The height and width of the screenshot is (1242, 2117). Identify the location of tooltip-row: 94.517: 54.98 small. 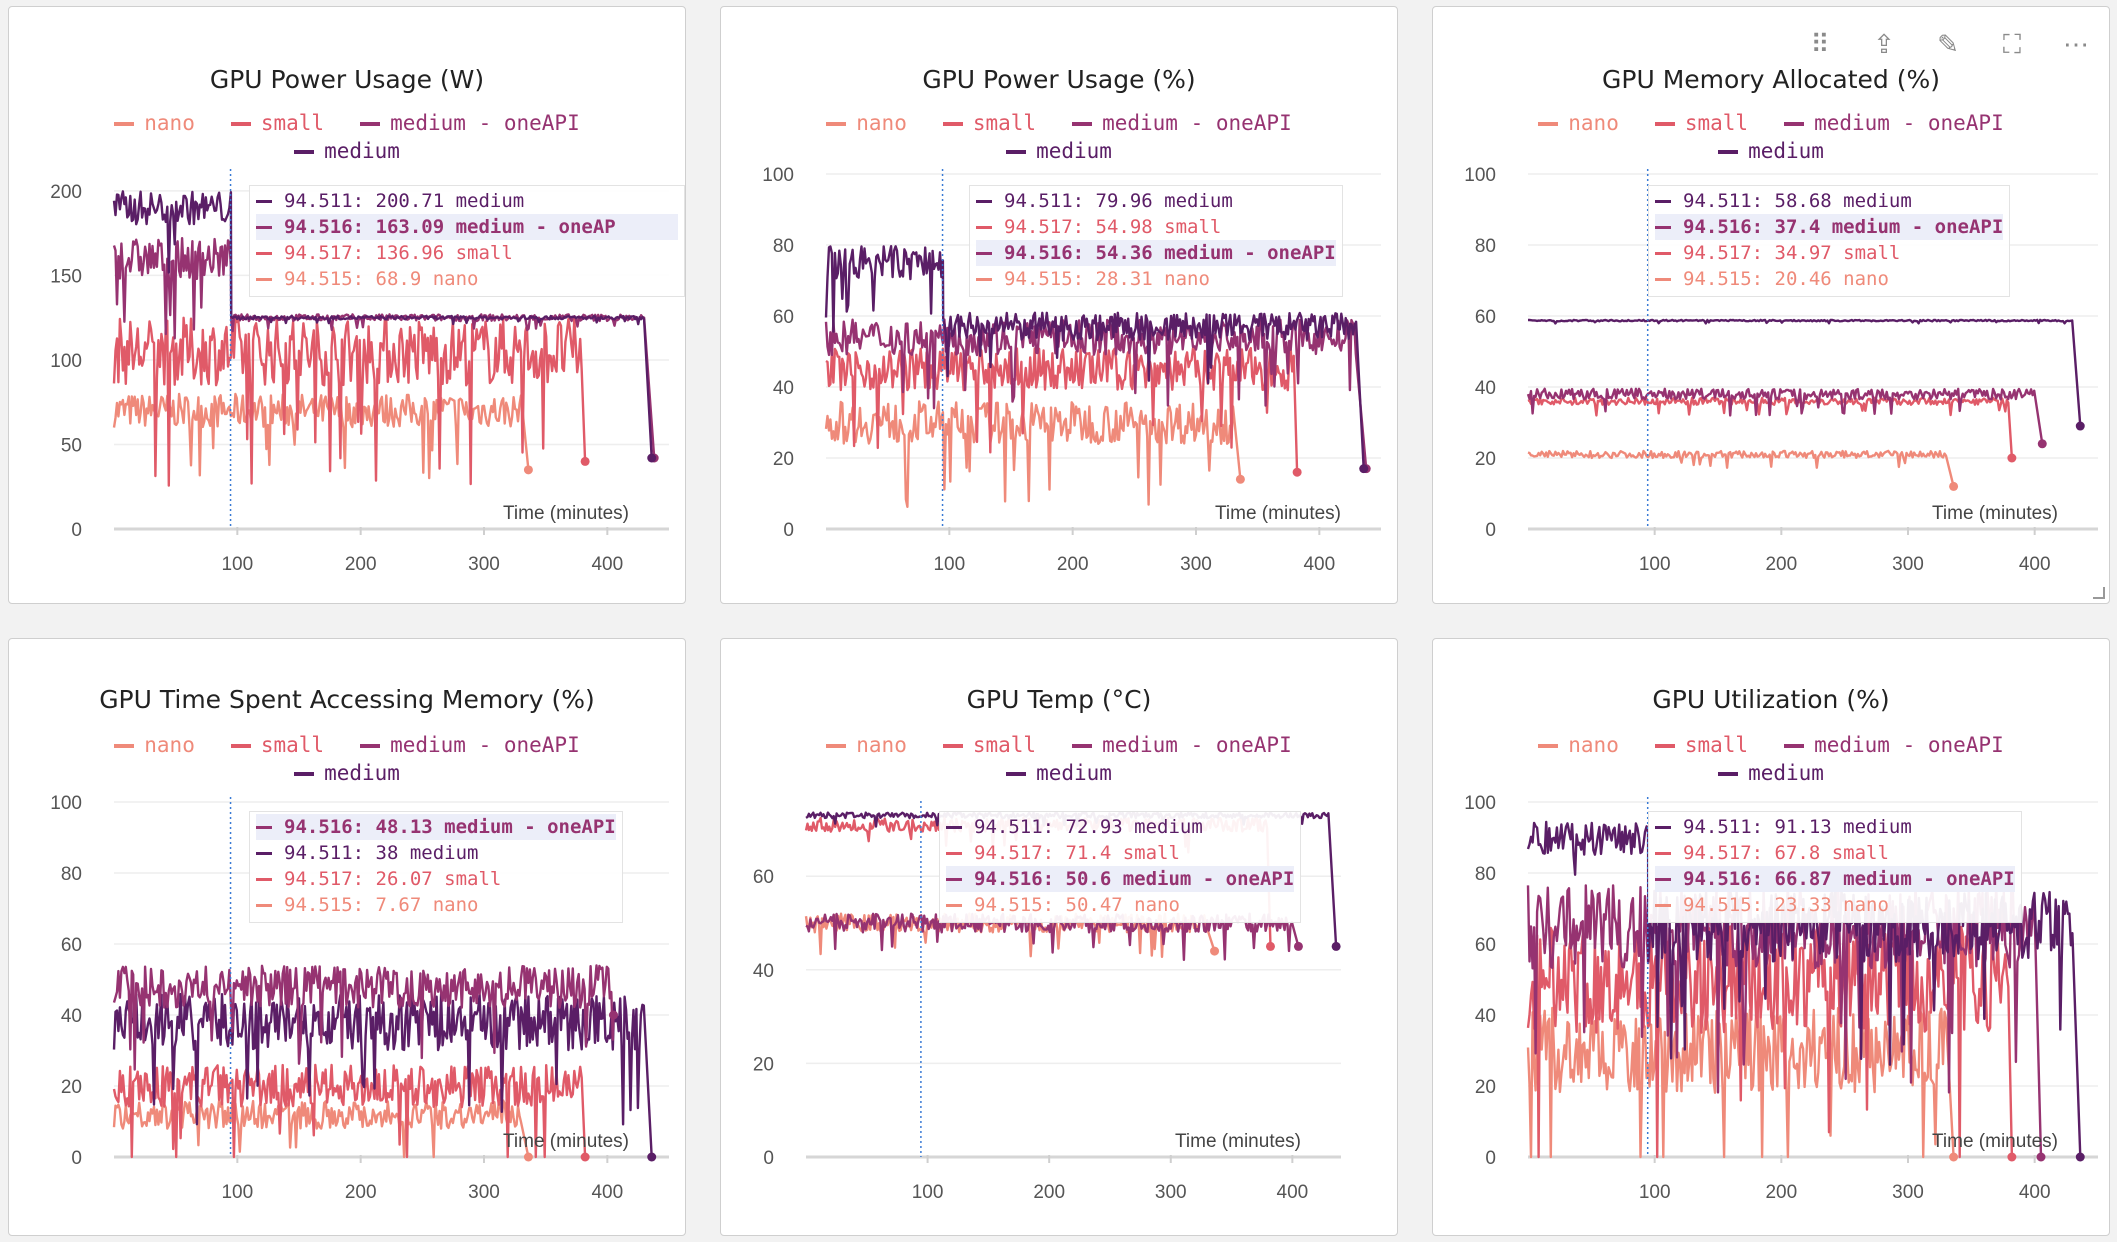
(1156, 227).